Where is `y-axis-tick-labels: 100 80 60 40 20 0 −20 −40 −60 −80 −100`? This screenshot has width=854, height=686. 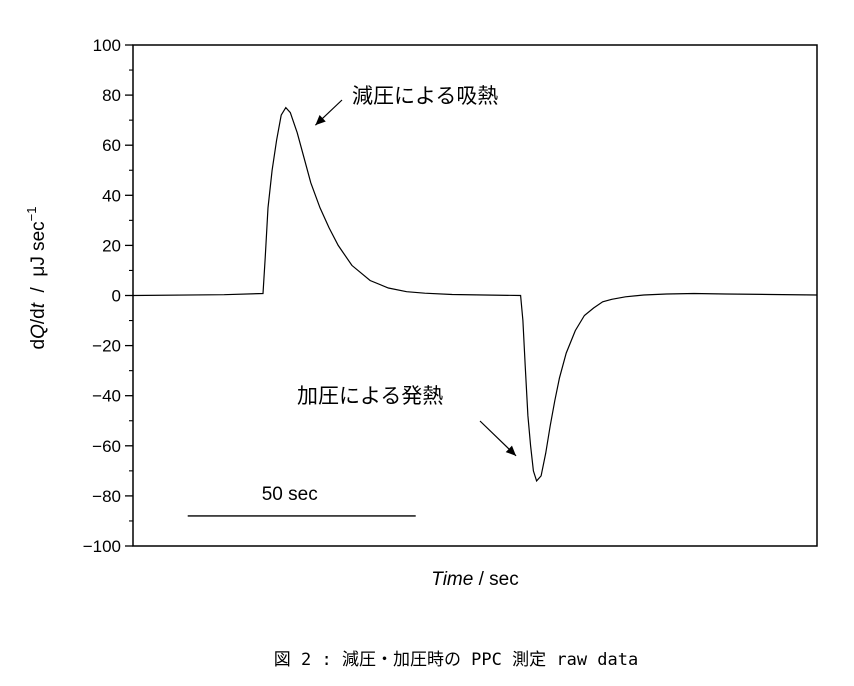
y-axis-tick-labels: 100 80 60 40 20 0 −20 −40 −60 −80 −100 is located at coordinates (102, 296).